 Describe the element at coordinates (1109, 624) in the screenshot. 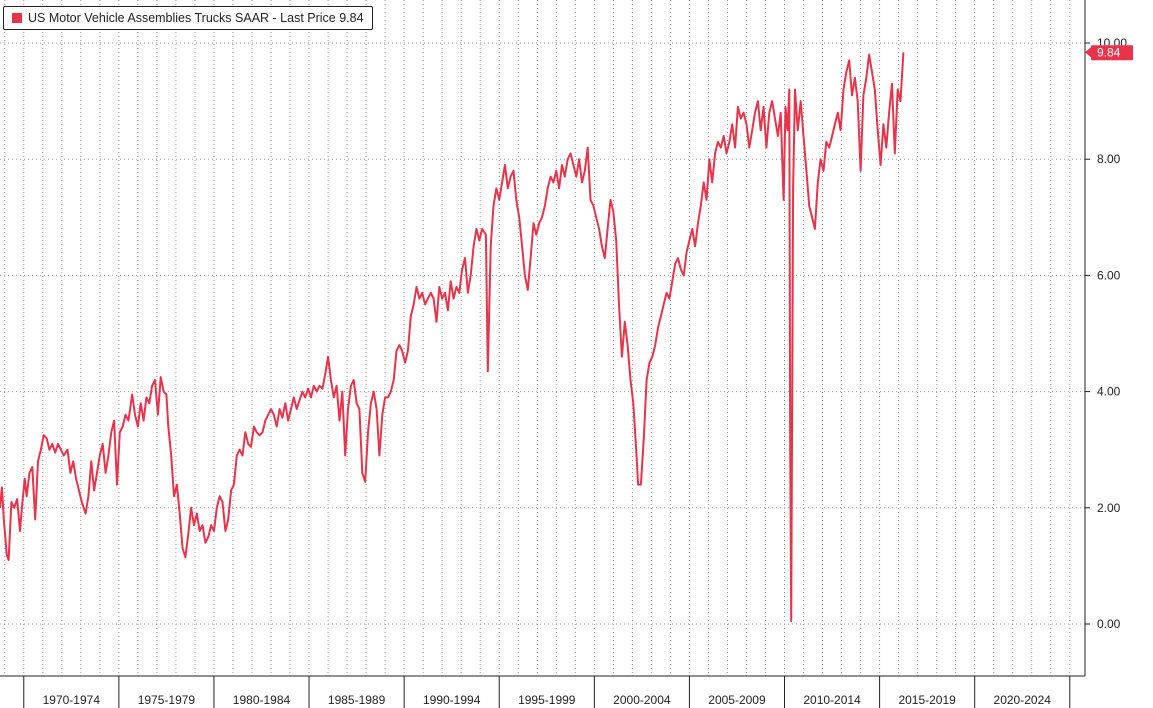

I see `y-tick-label: 0.00` at that location.